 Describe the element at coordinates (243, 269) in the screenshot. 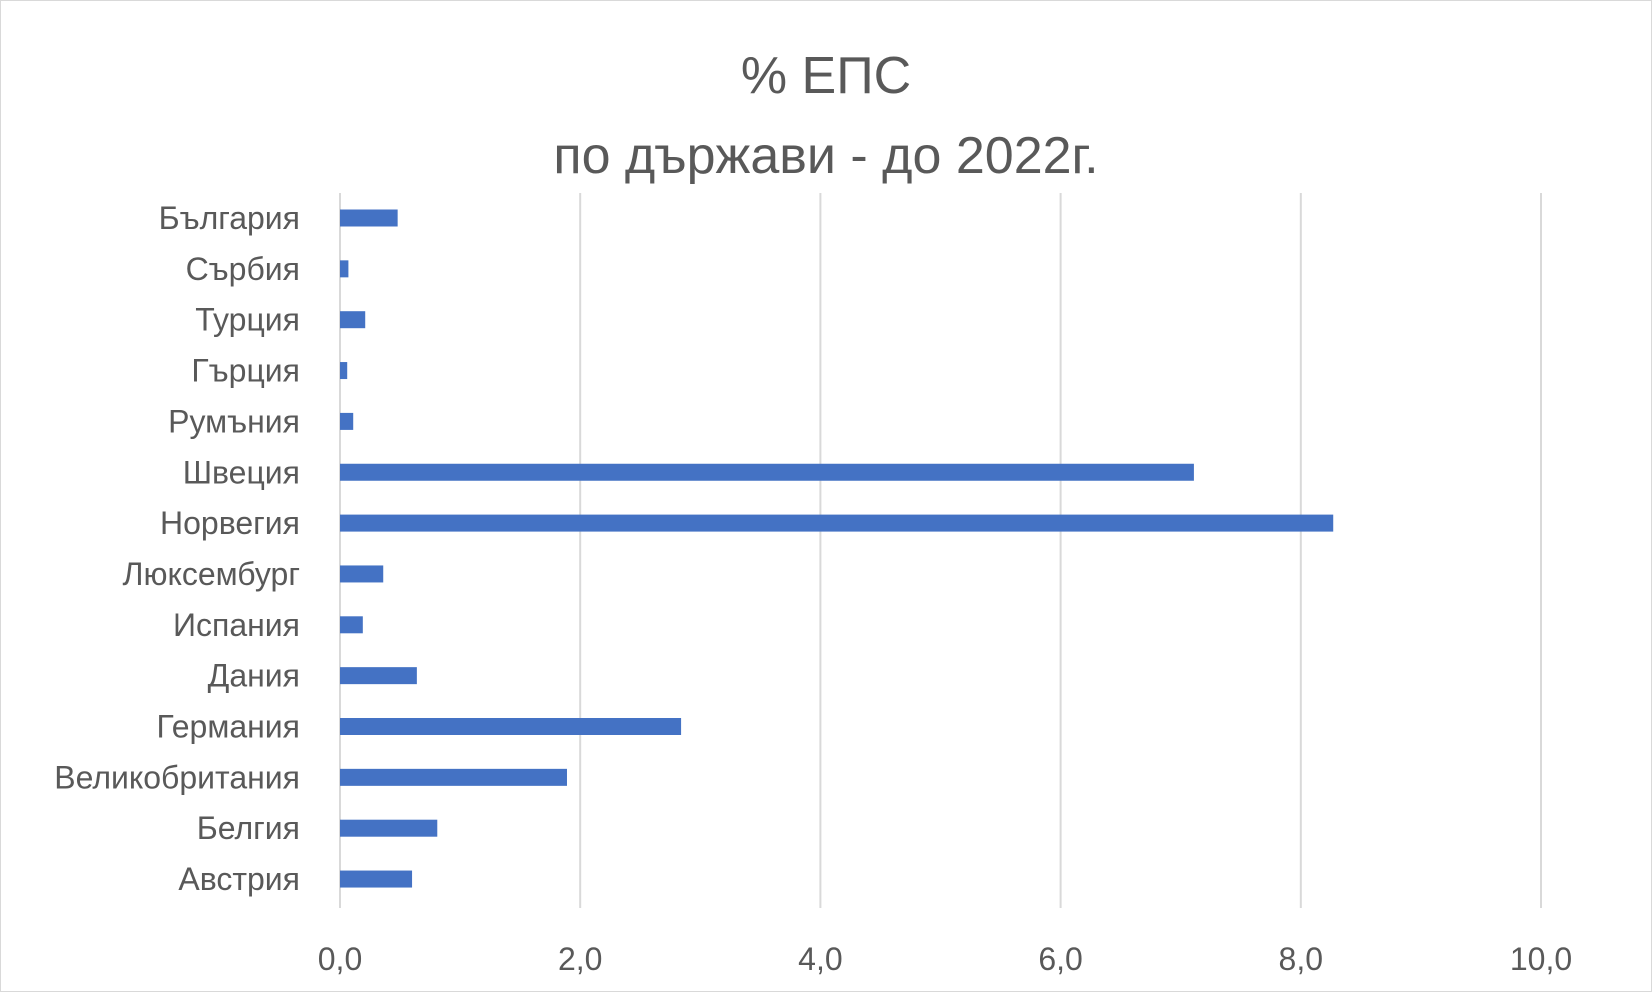

I see `category-label: Сърбия` at that location.